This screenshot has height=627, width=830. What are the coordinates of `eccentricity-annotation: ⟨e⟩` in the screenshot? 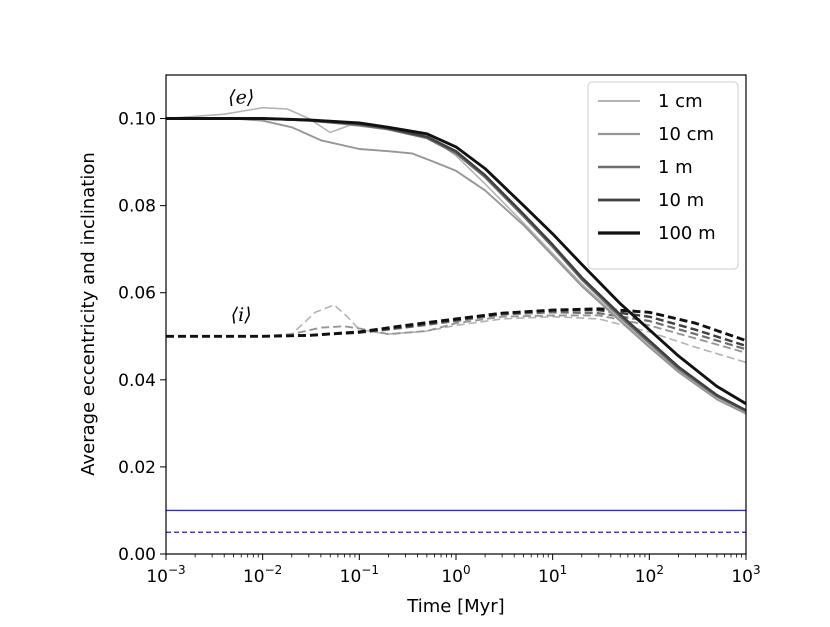 It's located at (241, 97).